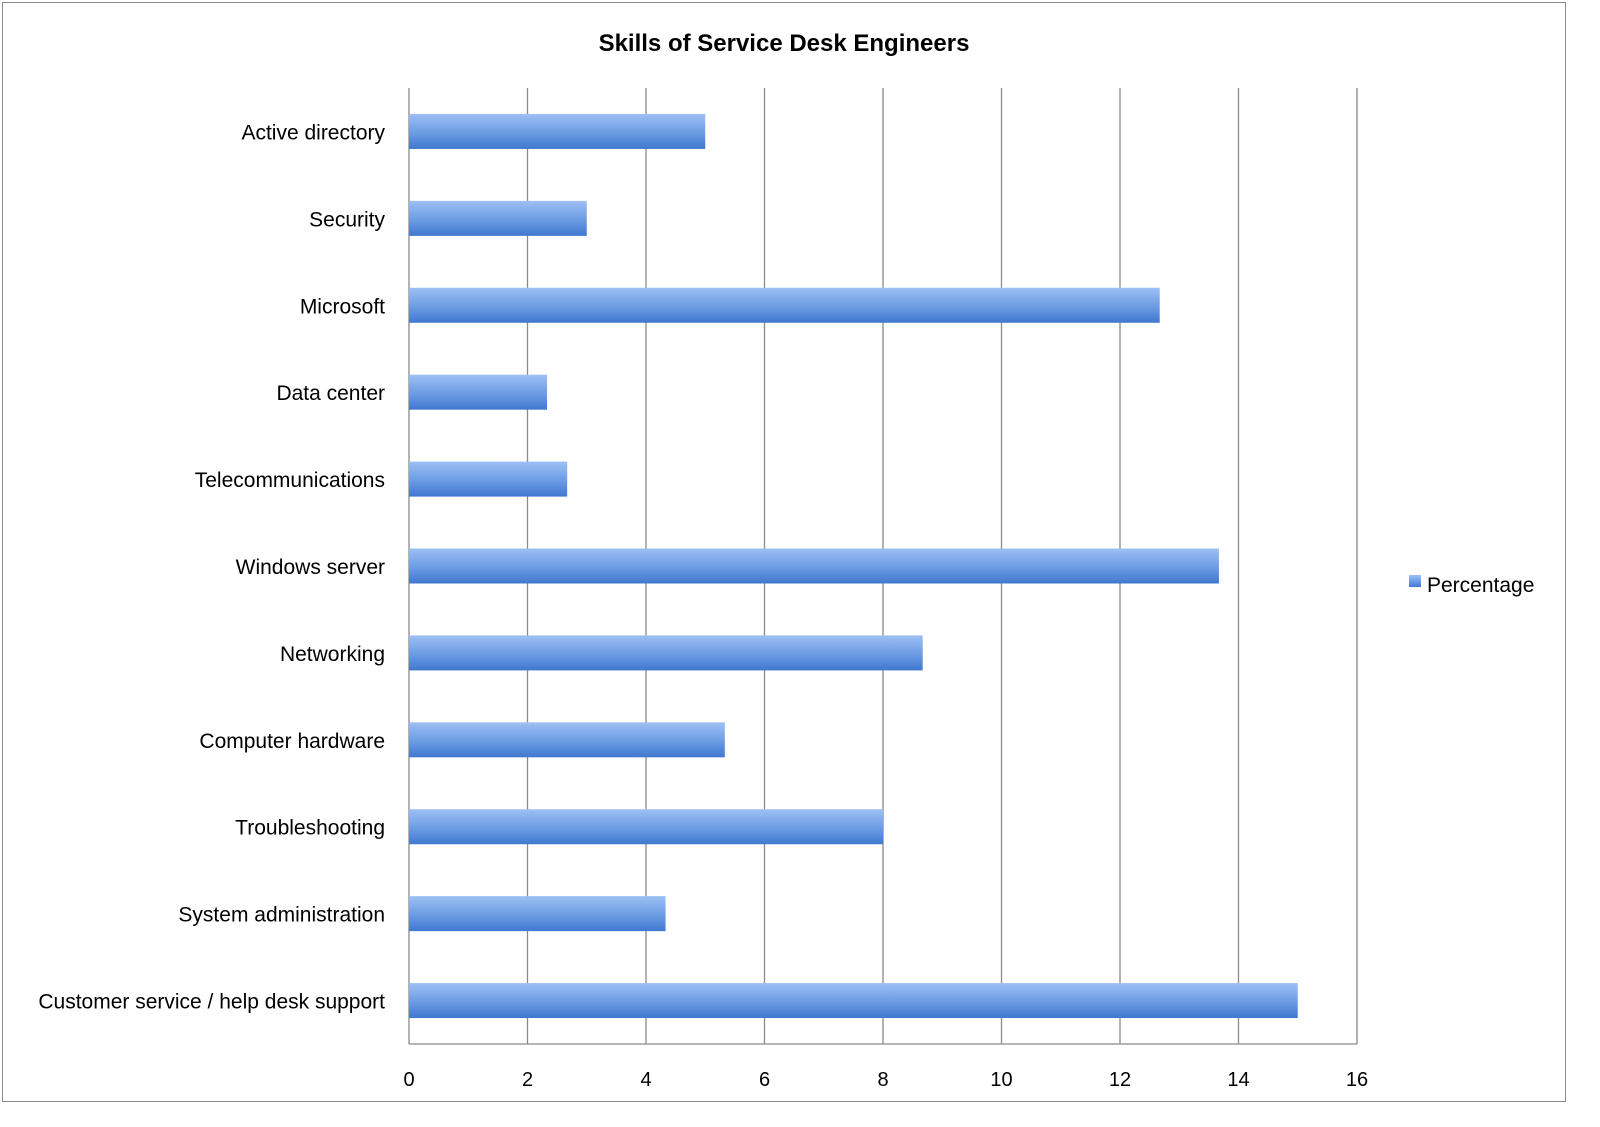 This screenshot has width=1600, height=1127. I want to click on category-label: Security, so click(347, 219).